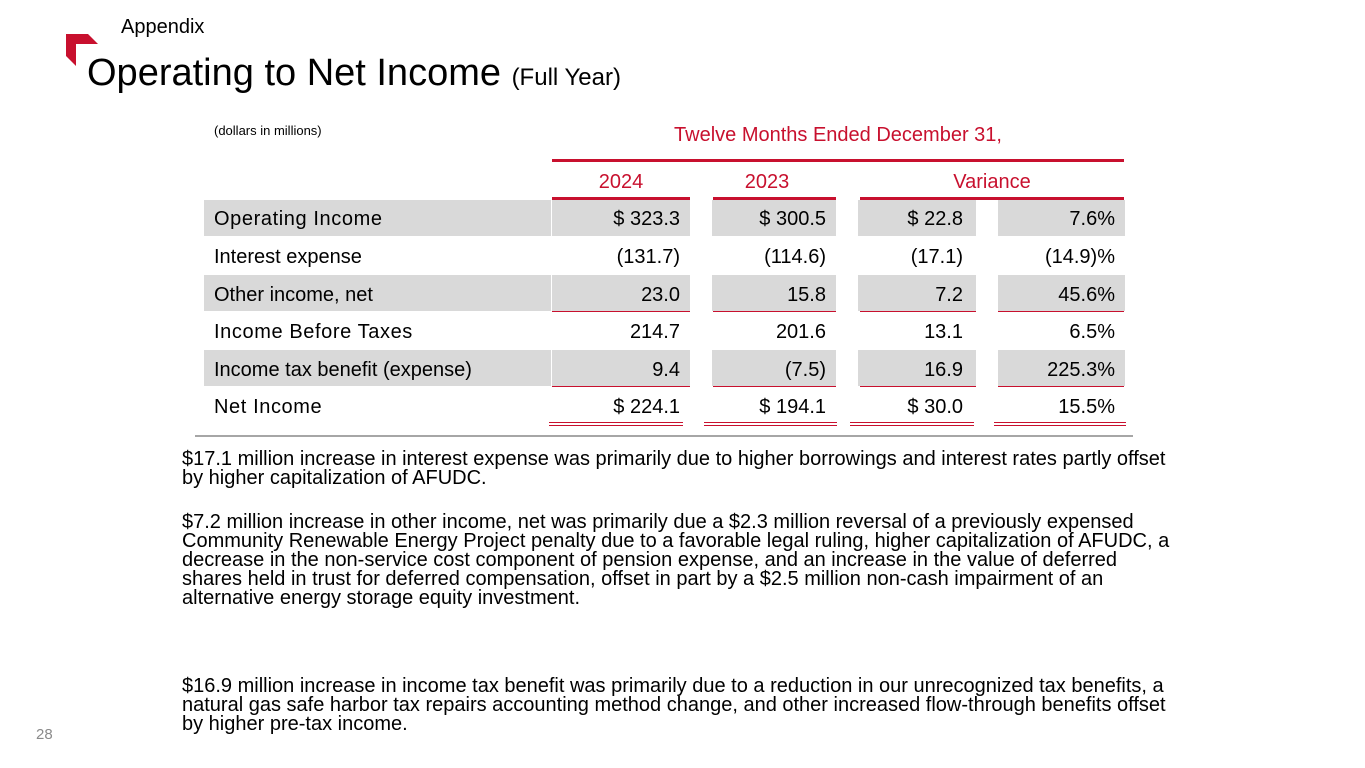 This screenshot has height=768, width=1365. I want to click on cell-income-tax-2024: 9.4, so click(666, 370).